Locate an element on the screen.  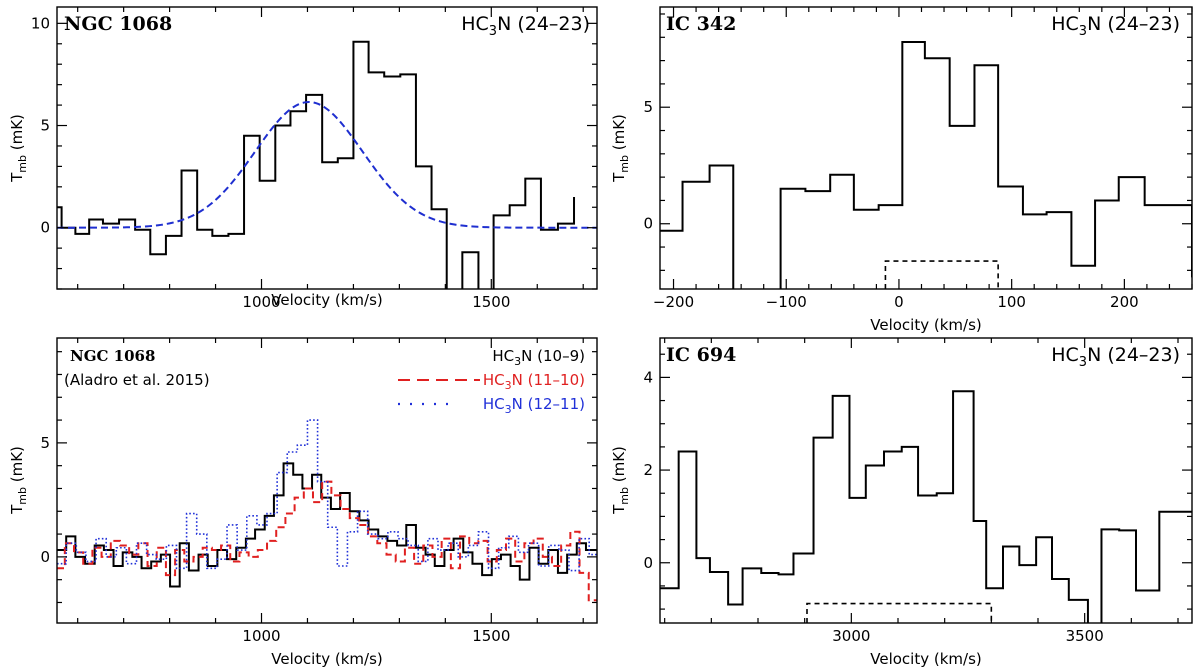
x-tick-label: 100 is located at coordinates (1011, 302).